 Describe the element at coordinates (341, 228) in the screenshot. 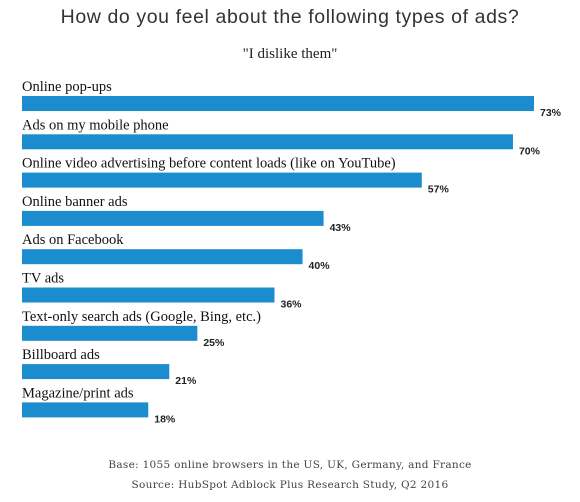

I see `value-label: 43%` at that location.